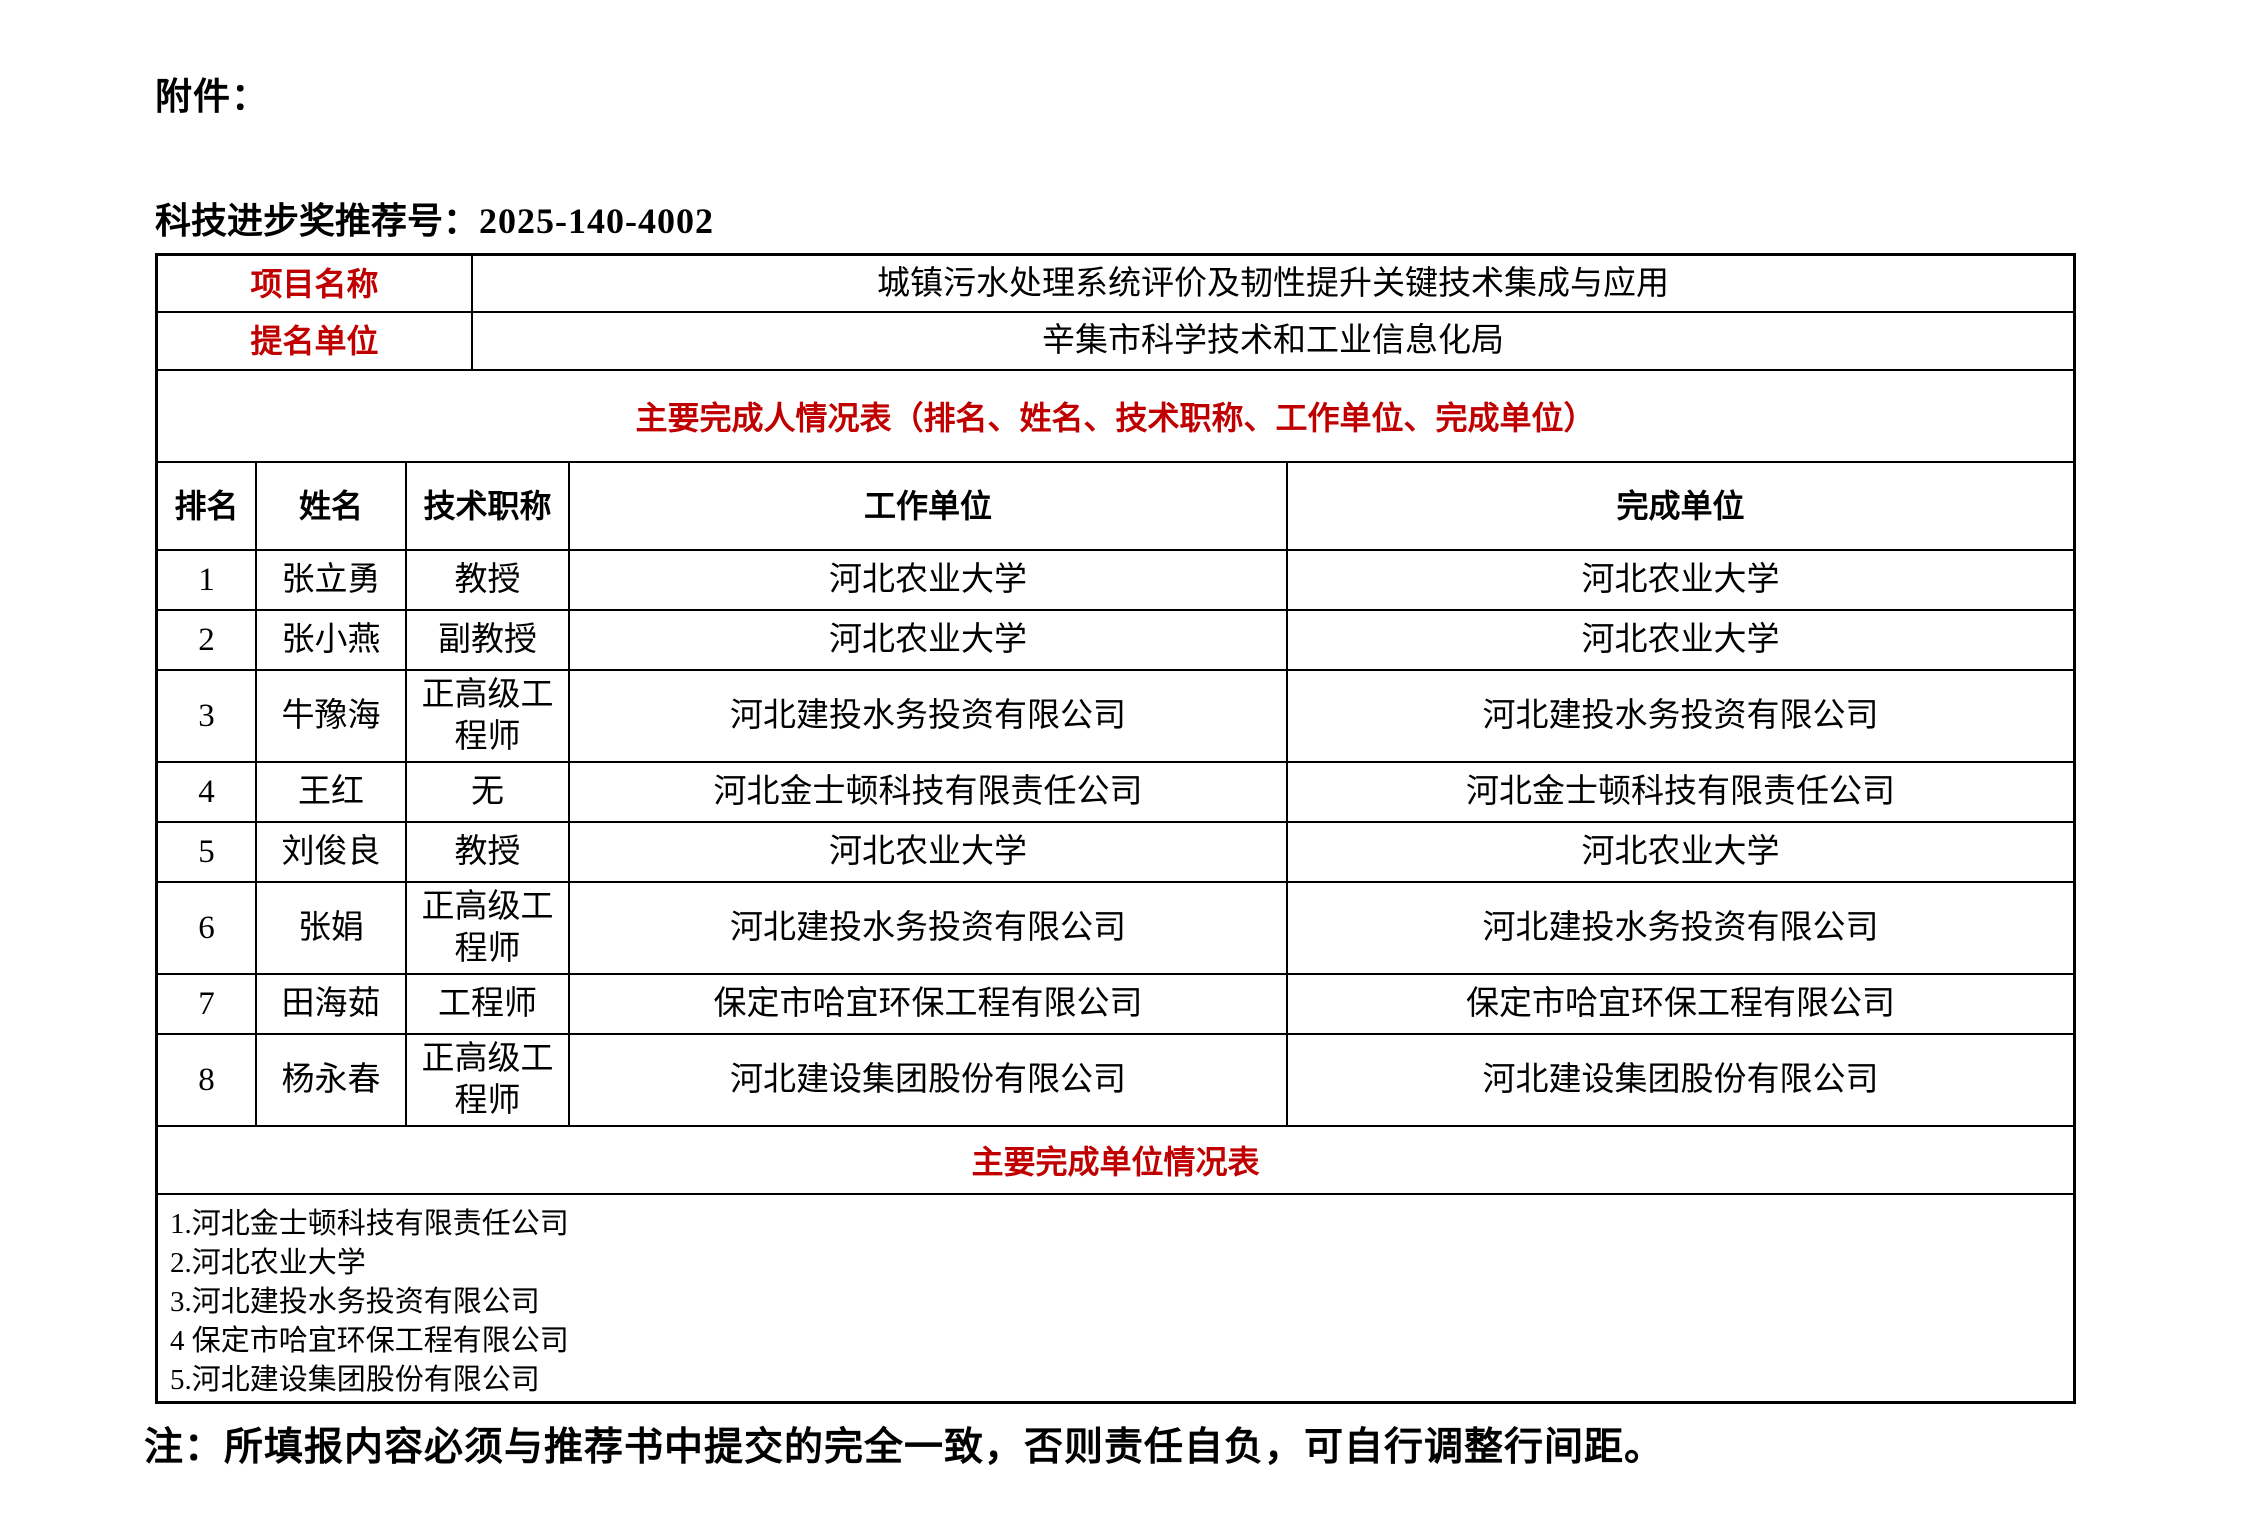  What do you see at coordinates (332, 716) in the screenshot?
I see `cell-name: 牛豫海` at bounding box center [332, 716].